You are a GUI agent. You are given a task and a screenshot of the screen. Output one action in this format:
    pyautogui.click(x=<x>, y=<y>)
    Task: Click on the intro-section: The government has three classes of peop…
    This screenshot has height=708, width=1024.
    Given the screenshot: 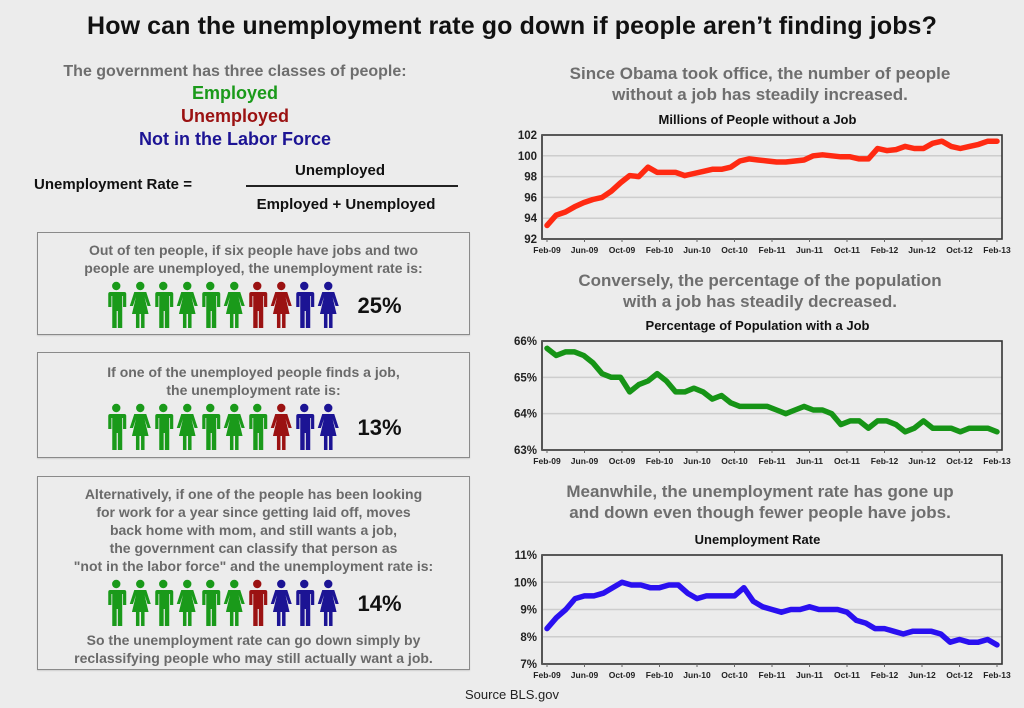 What is the action you would take?
    pyautogui.click(x=235, y=106)
    